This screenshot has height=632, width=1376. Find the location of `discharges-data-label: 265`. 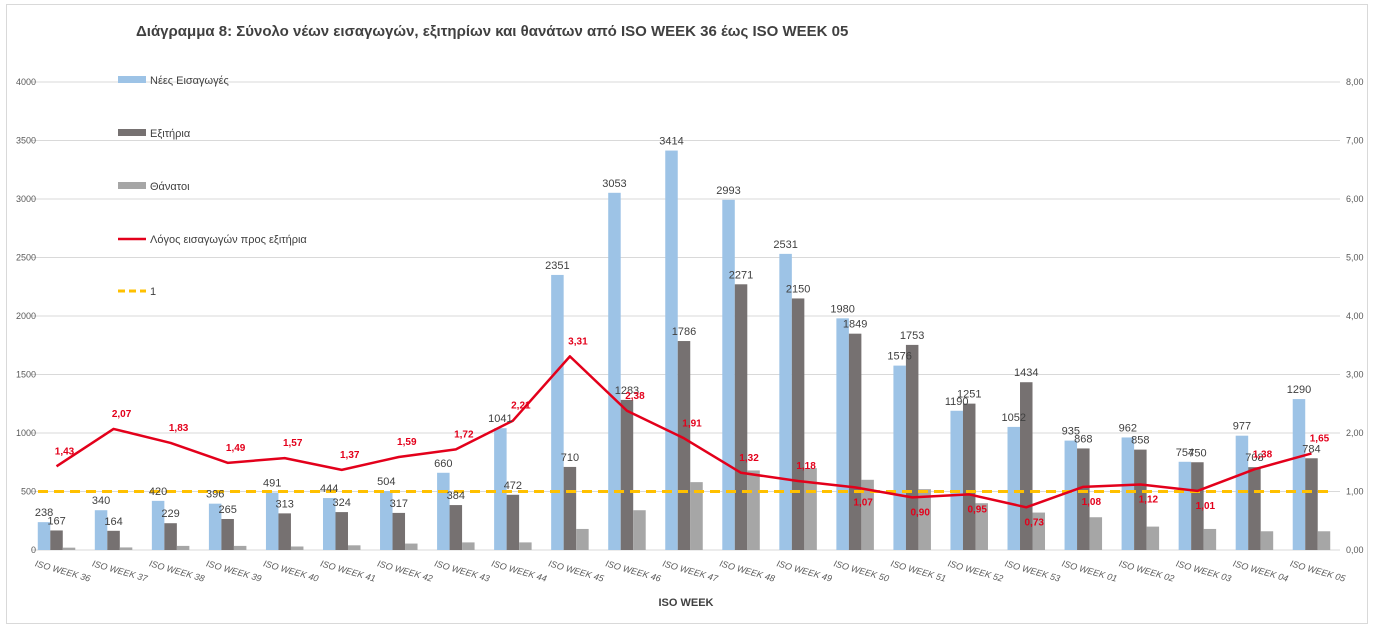

discharges-data-label: 265 is located at coordinates (227, 510).